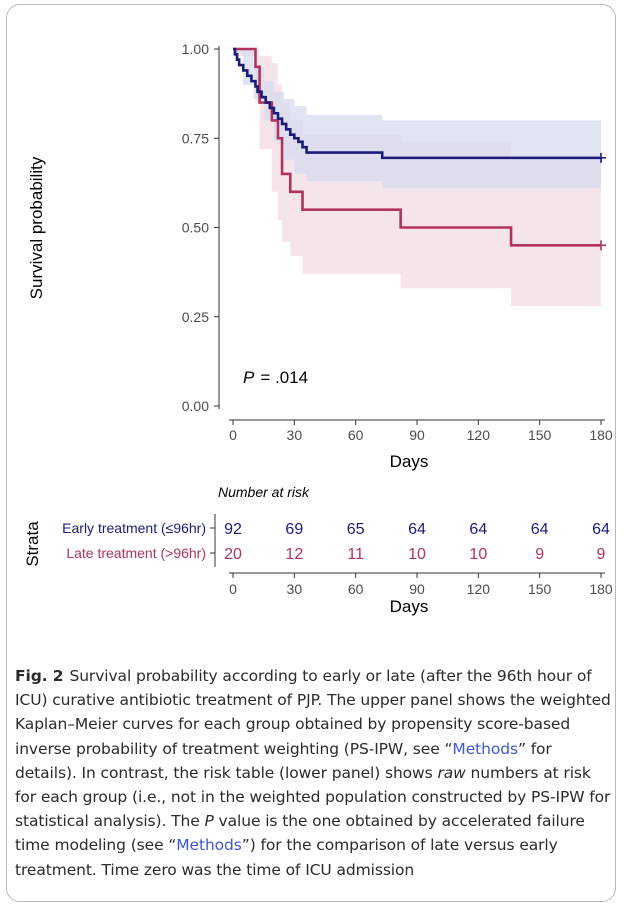  What do you see at coordinates (485, 748) in the screenshot?
I see `methods-link-1: Methods` at bounding box center [485, 748].